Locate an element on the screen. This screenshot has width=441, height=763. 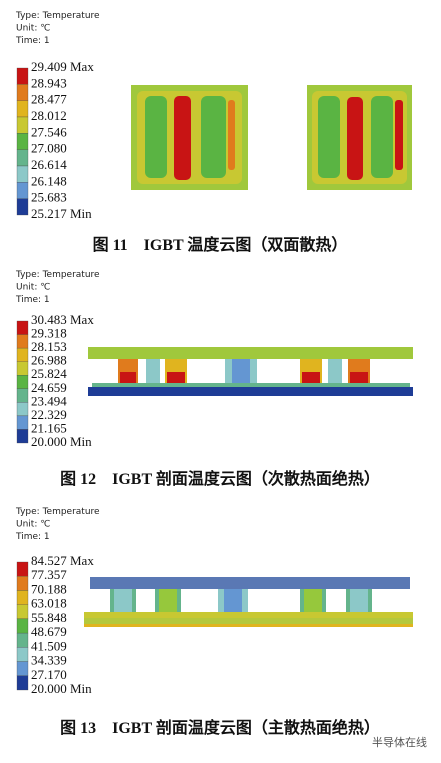
legend-label: 27.170 is located at coordinates (49, 674).